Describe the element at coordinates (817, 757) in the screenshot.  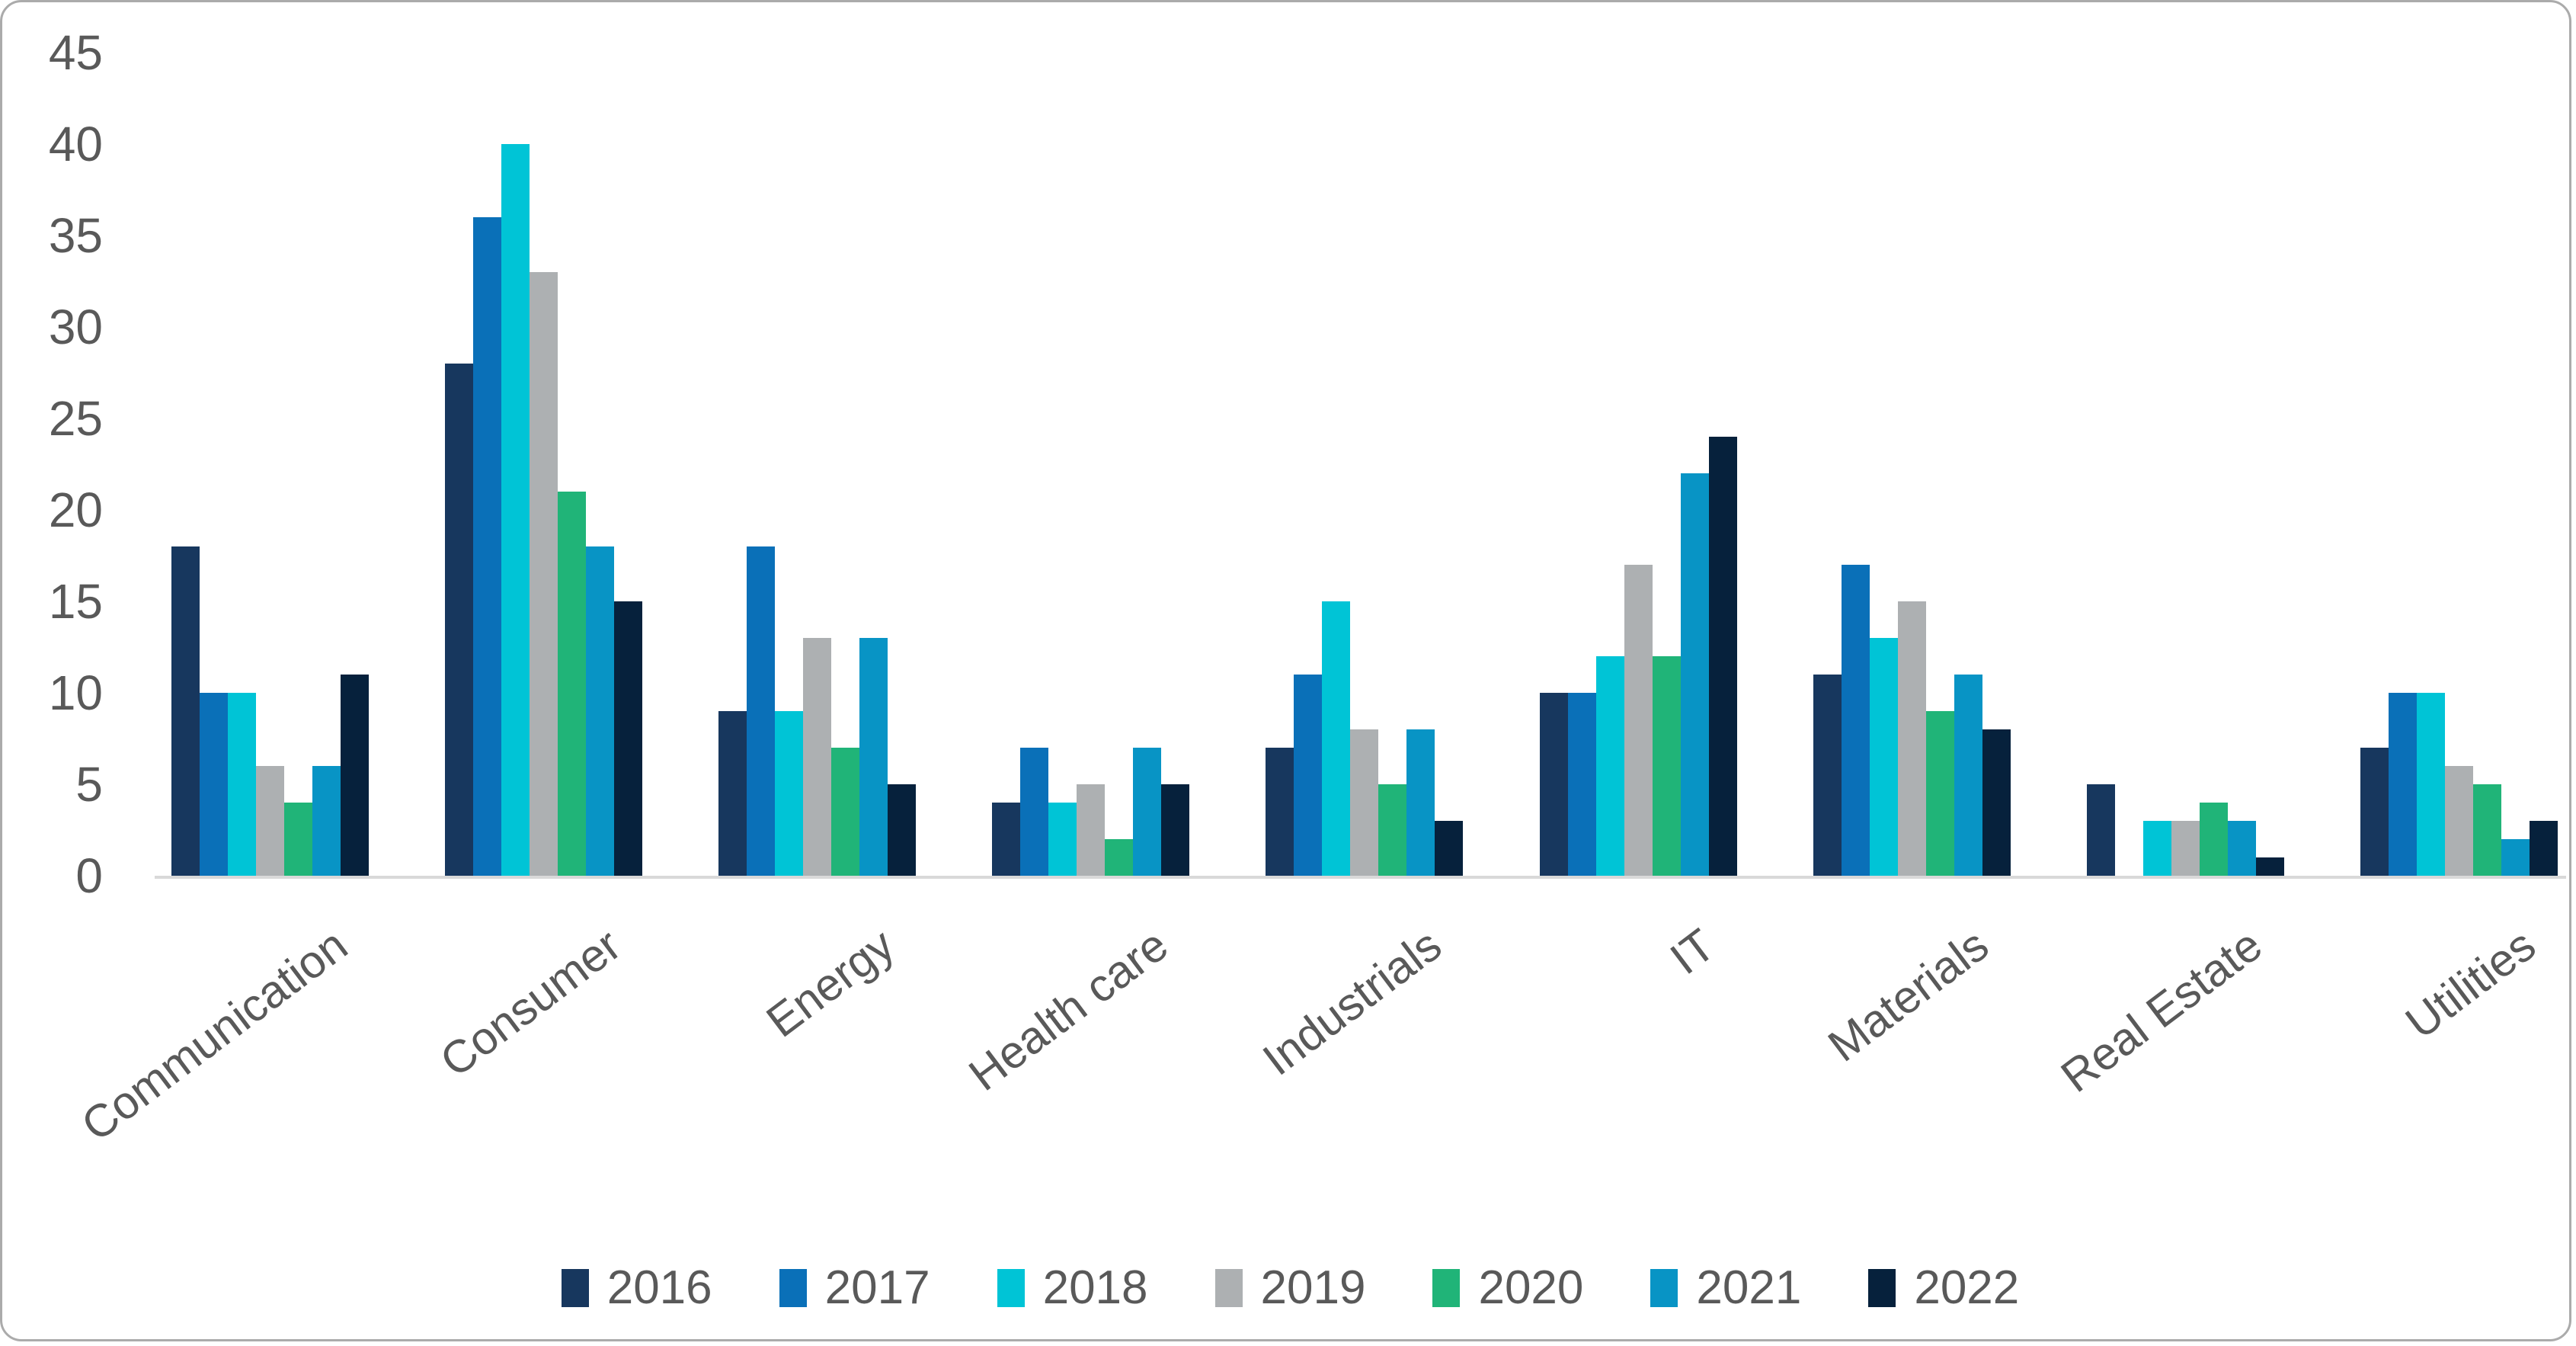
I see `bar-2019-energy` at that location.